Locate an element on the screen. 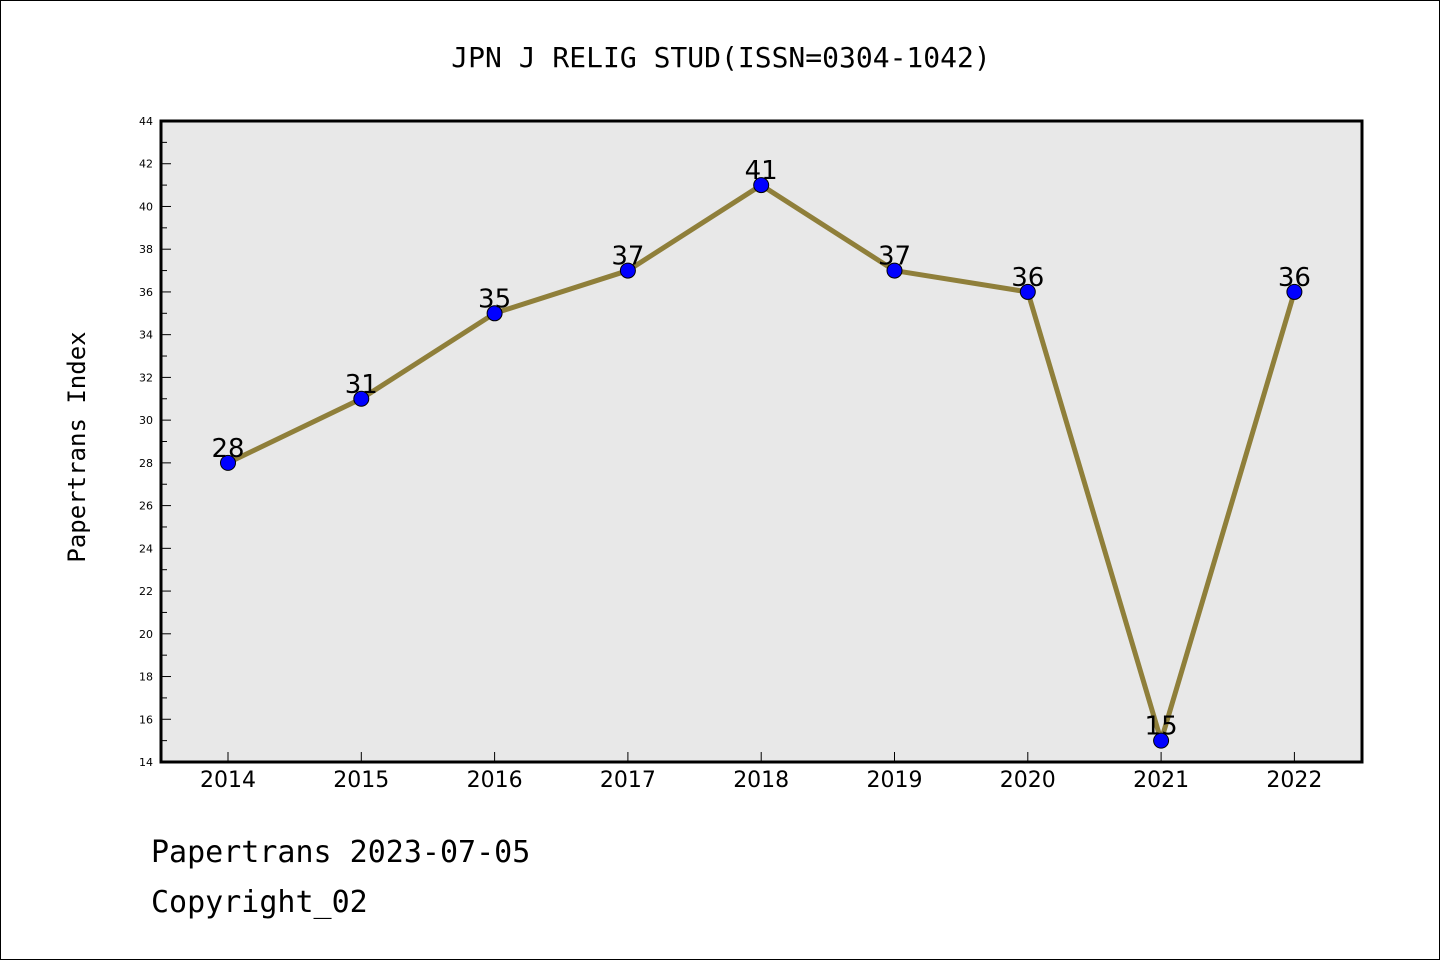 This screenshot has width=1440, height=960. data-label: 35 is located at coordinates (494, 299).